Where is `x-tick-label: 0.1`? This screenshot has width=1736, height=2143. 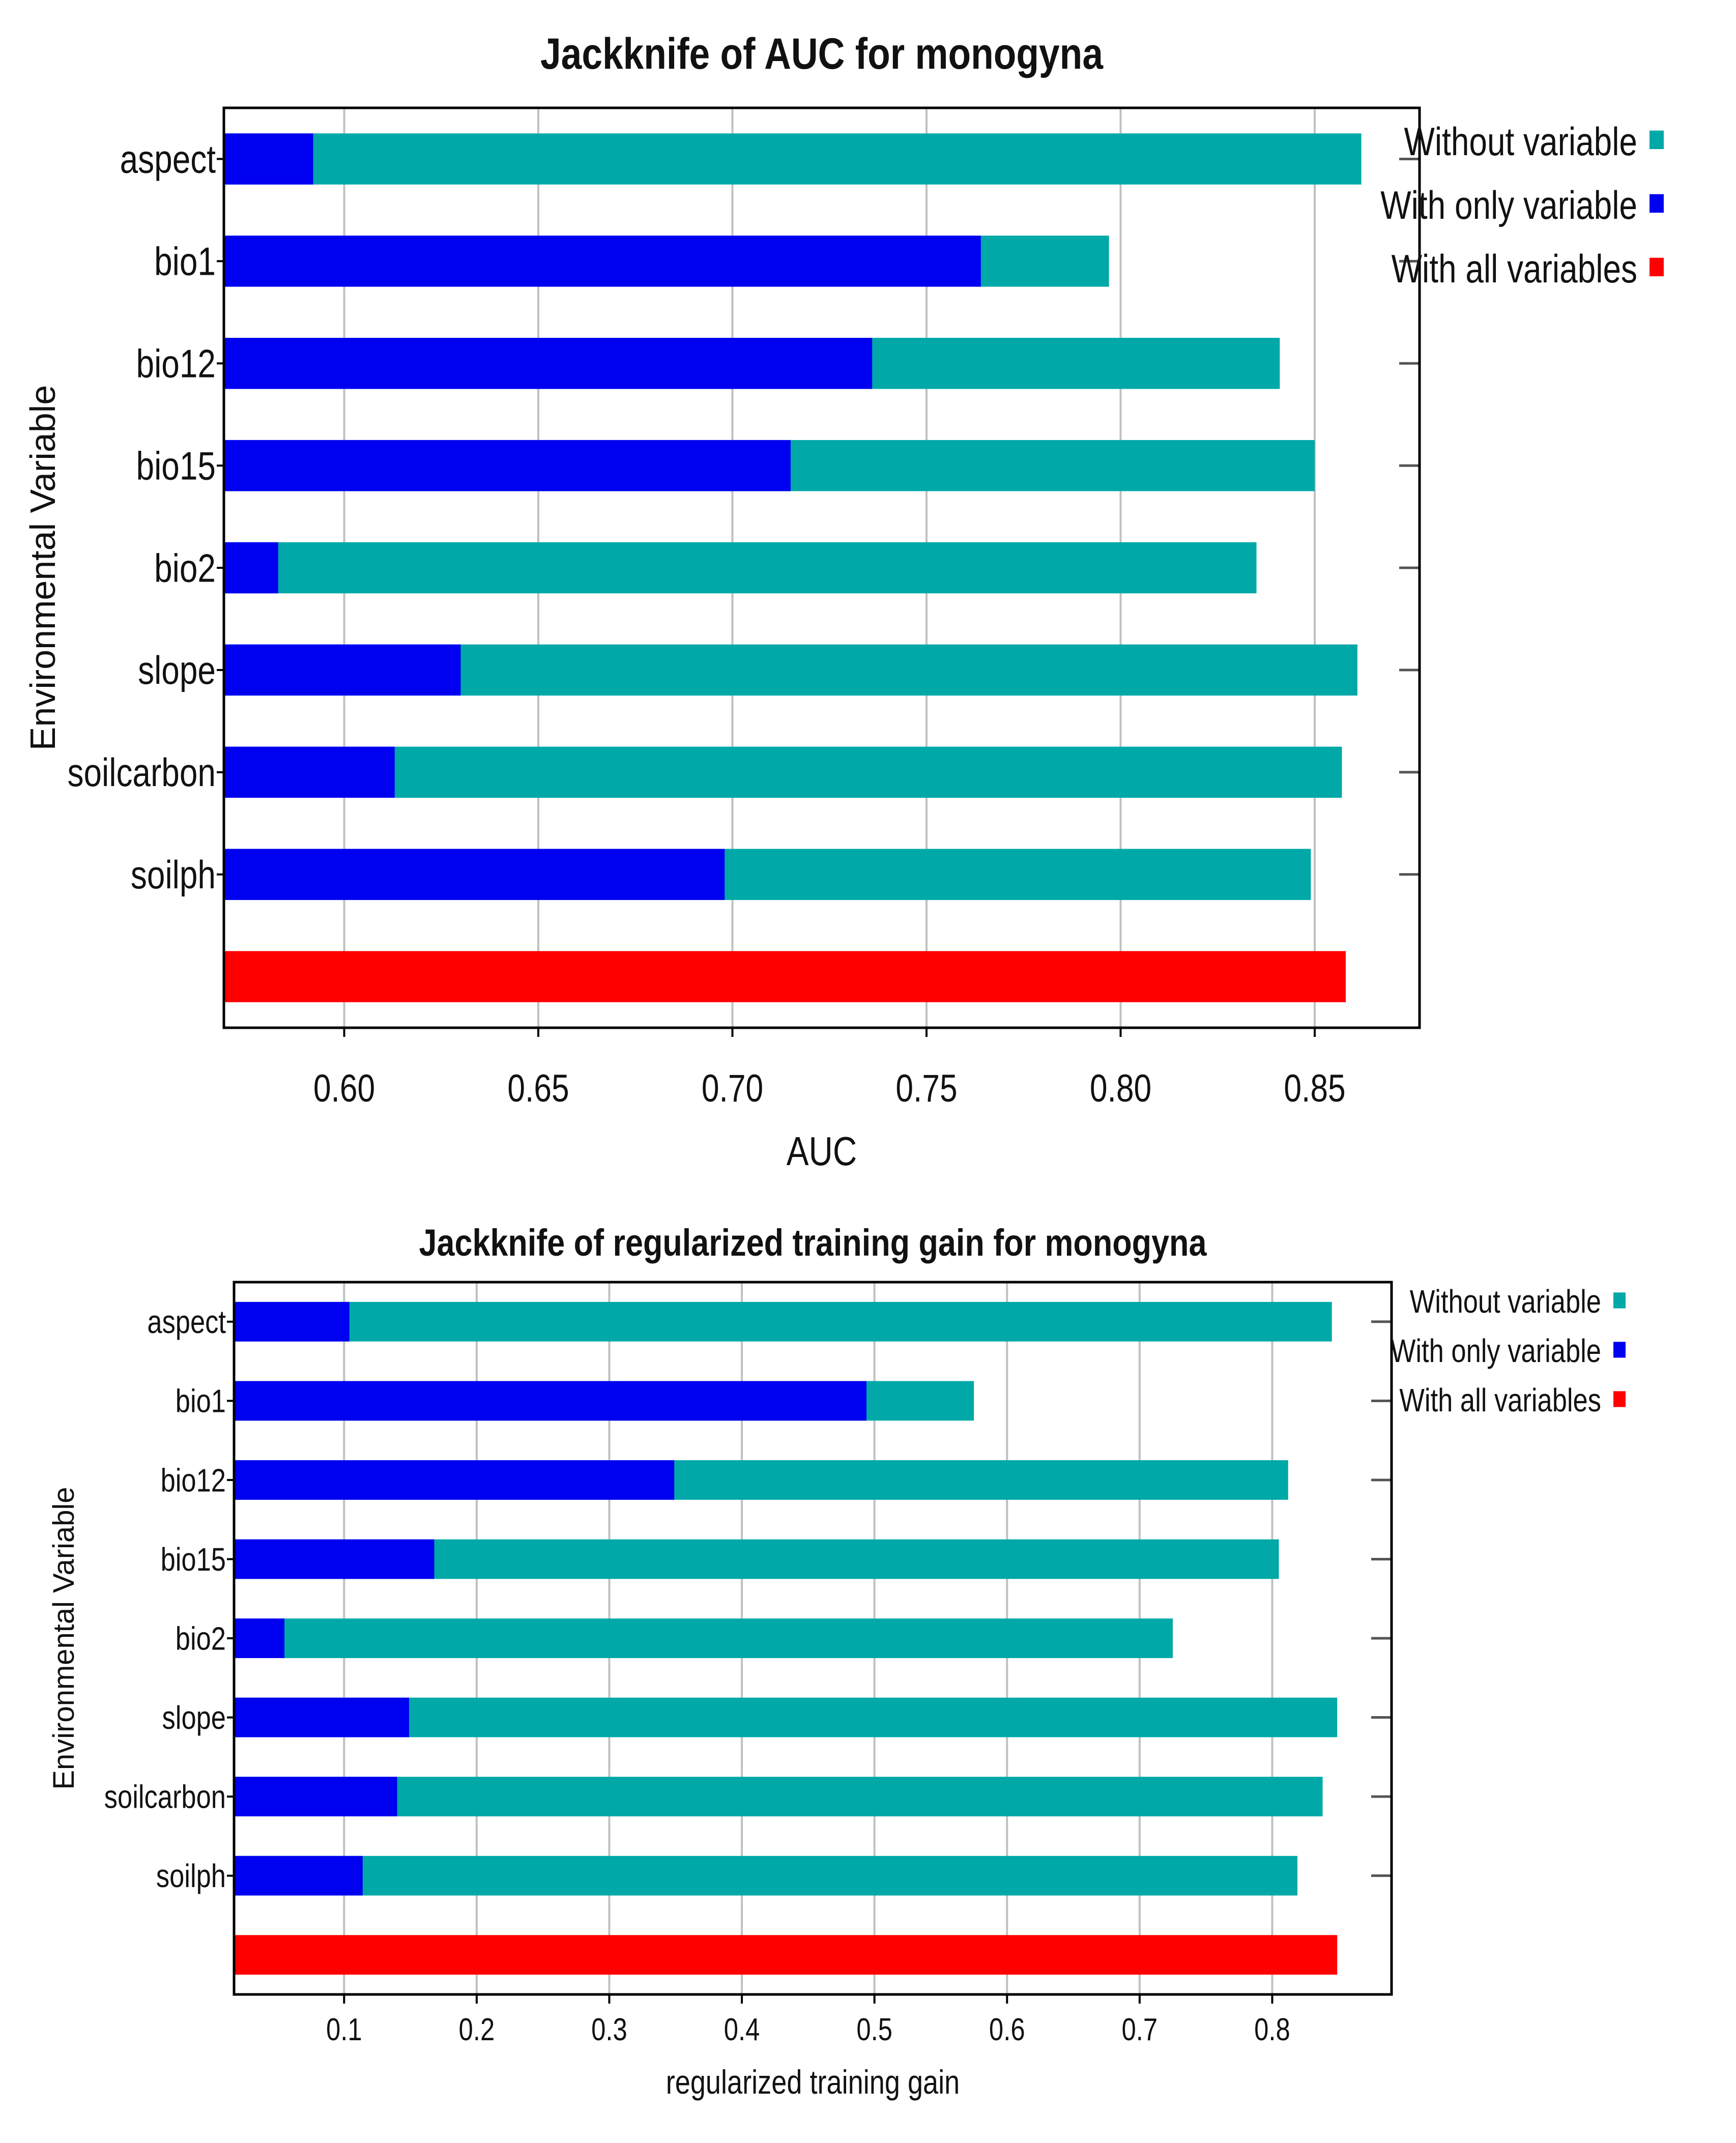 x-tick-label: 0.1 is located at coordinates (344, 2030).